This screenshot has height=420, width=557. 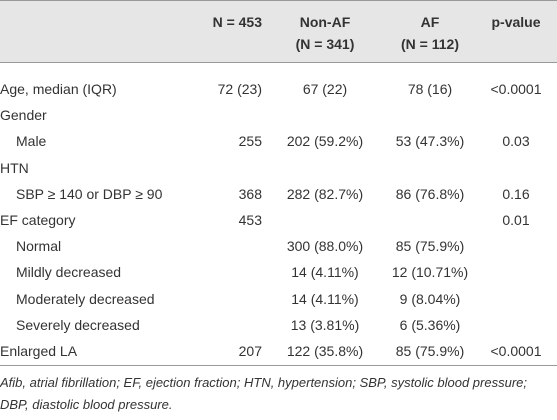 I want to click on row-label: Severely decreased, so click(x=78, y=324).